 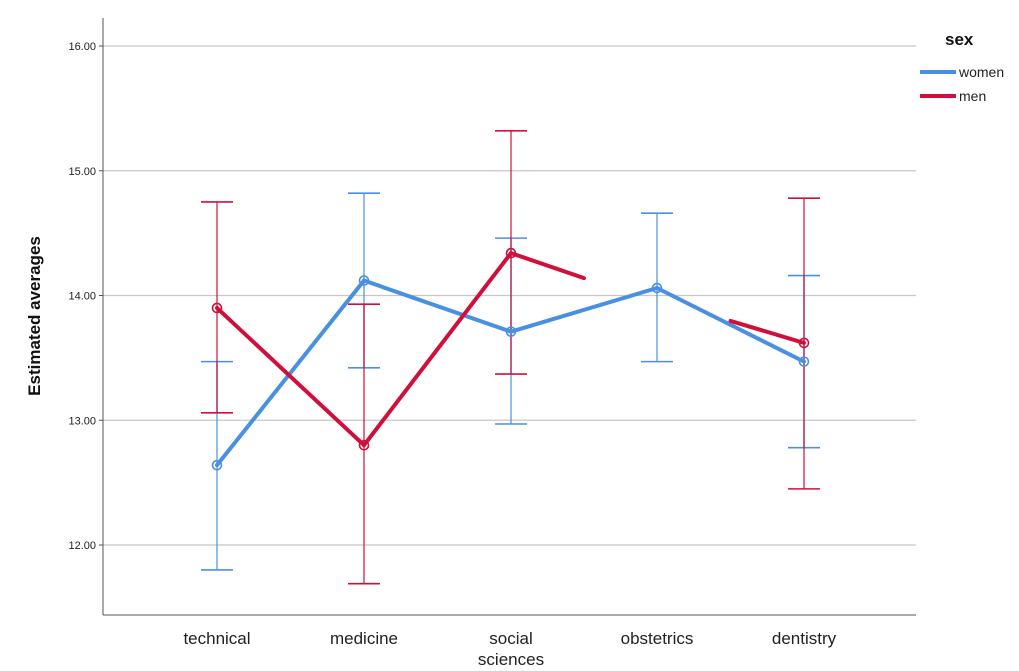 What do you see at coordinates (82, 172) in the screenshot?
I see `y-tick-label: 15.00` at bounding box center [82, 172].